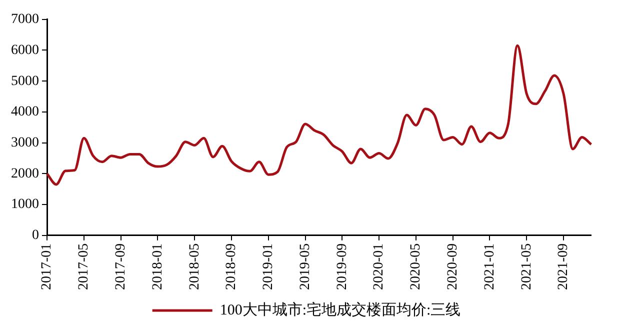 This screenshot has height=336, width=619. Describe the element at coordinates (35, 236) in the screenshot. I see `y-tick-label: 0` at that location.